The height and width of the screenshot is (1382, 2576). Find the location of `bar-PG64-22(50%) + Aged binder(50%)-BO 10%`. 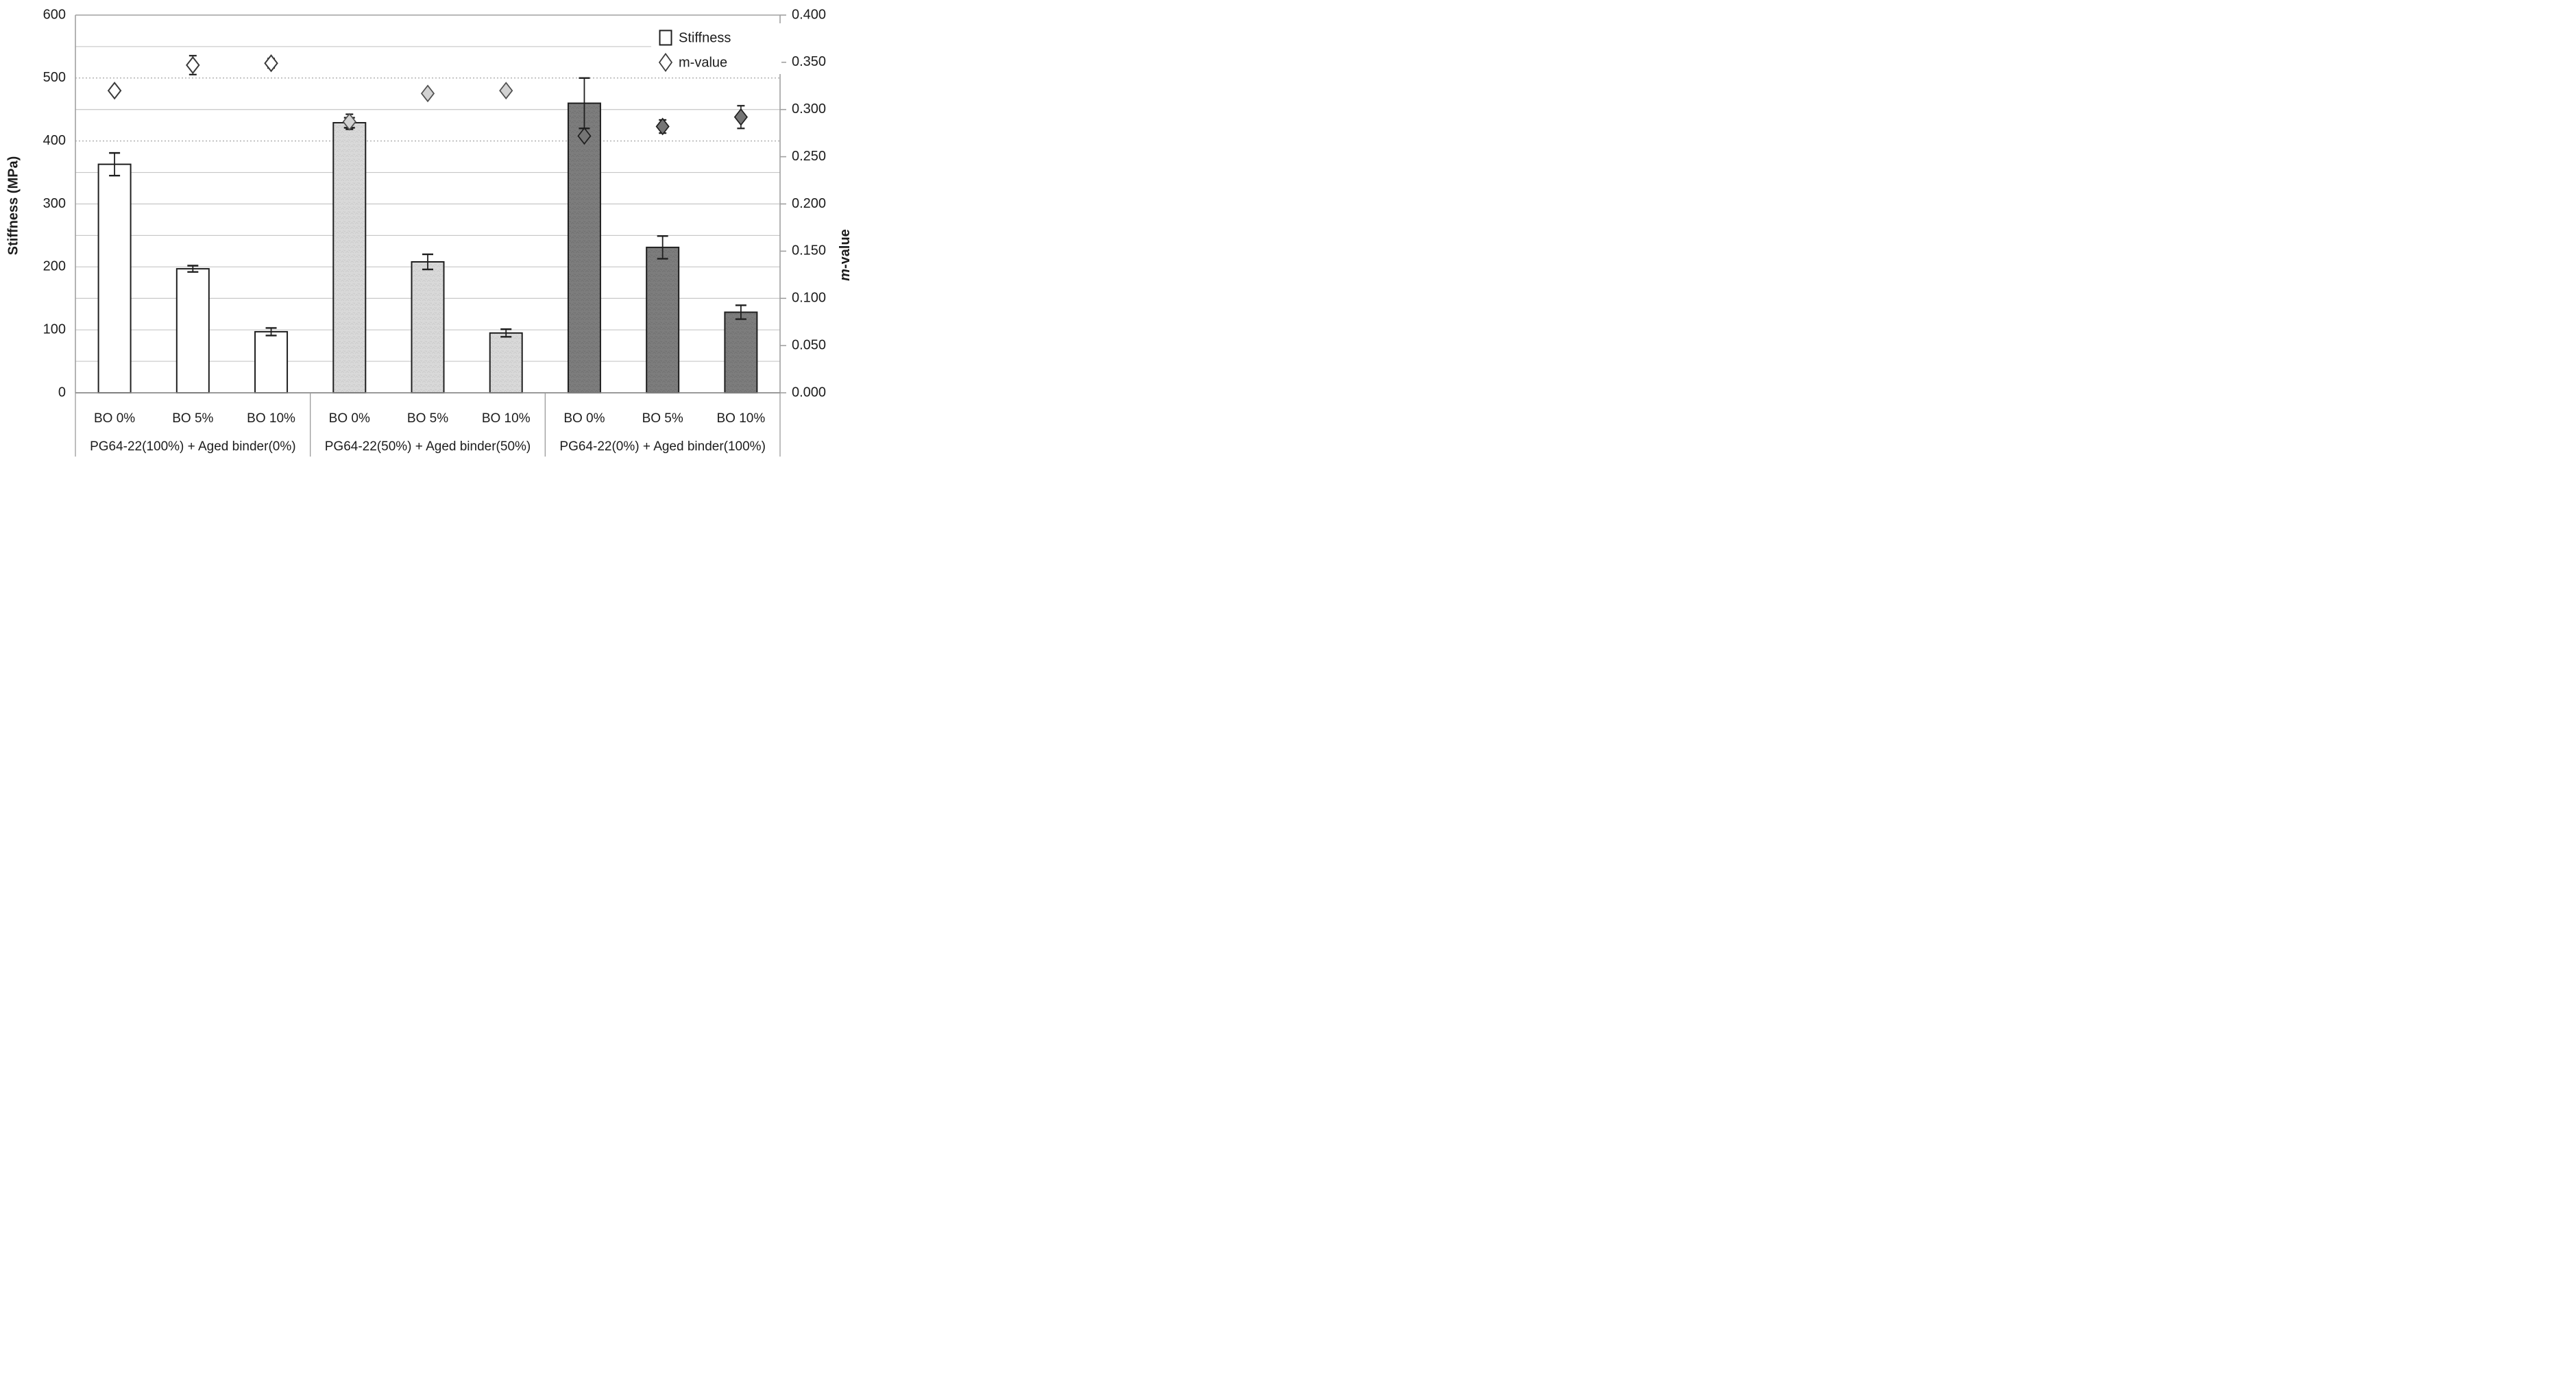

bar-PG64-22(50%) + Aged binder(50%)-BO 10% is located at coordinates (506, 362).